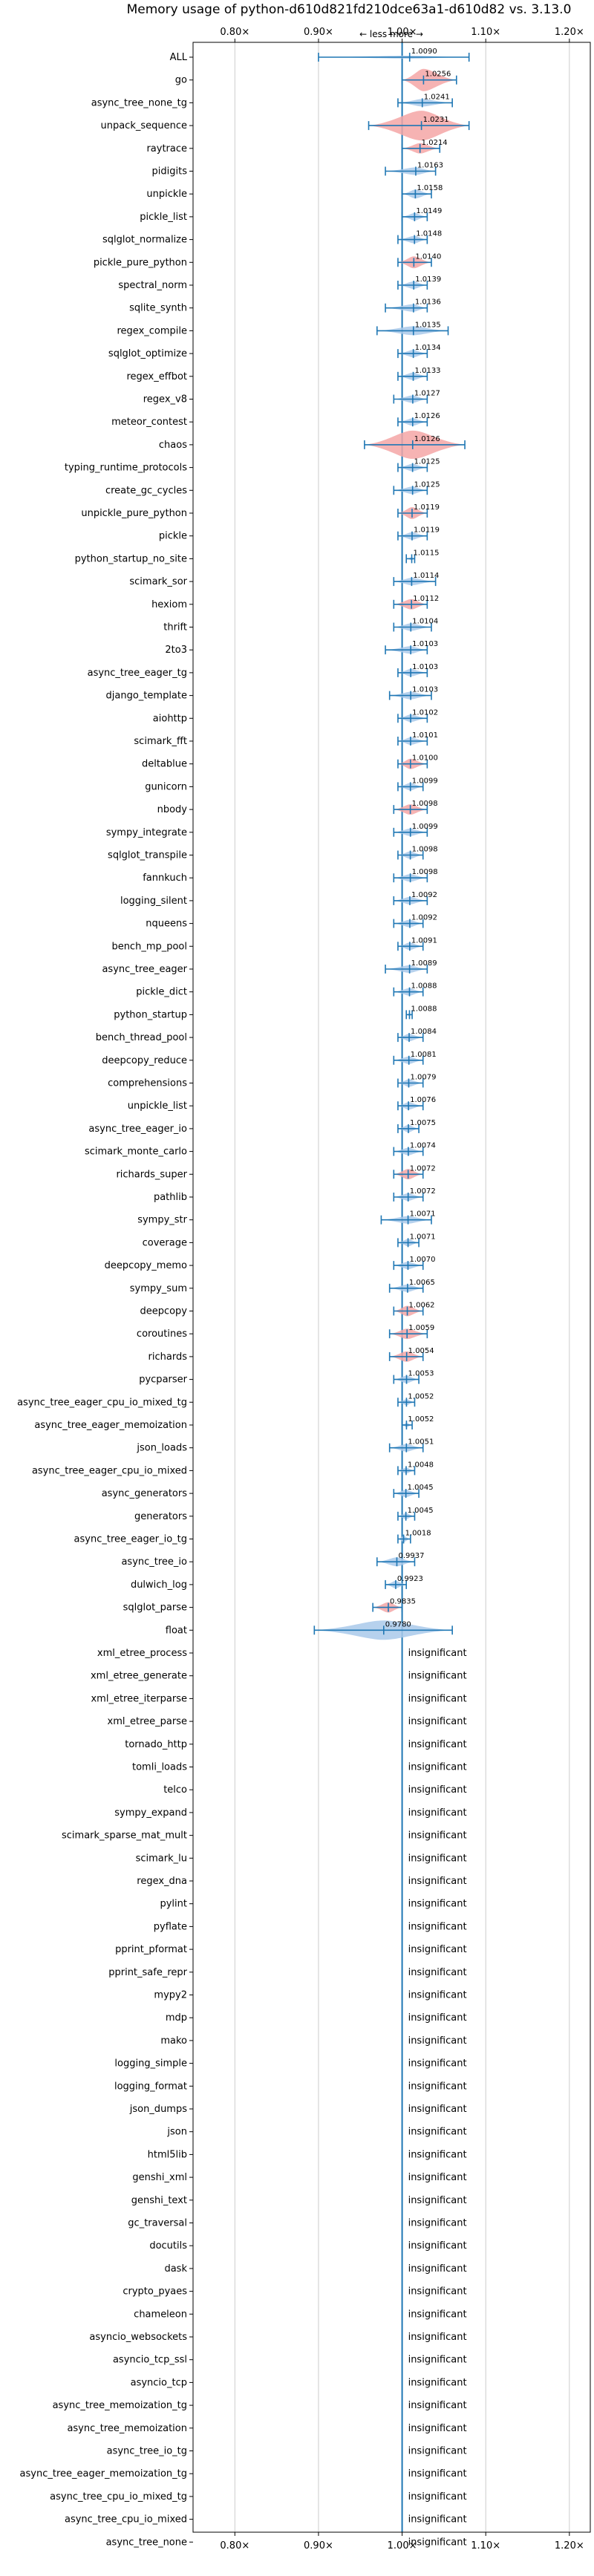  Describe the element at coordinates (126, 2520) in the screenshot. I see `benchmark-label: async_tree_cpu_io_mixed` at that location.